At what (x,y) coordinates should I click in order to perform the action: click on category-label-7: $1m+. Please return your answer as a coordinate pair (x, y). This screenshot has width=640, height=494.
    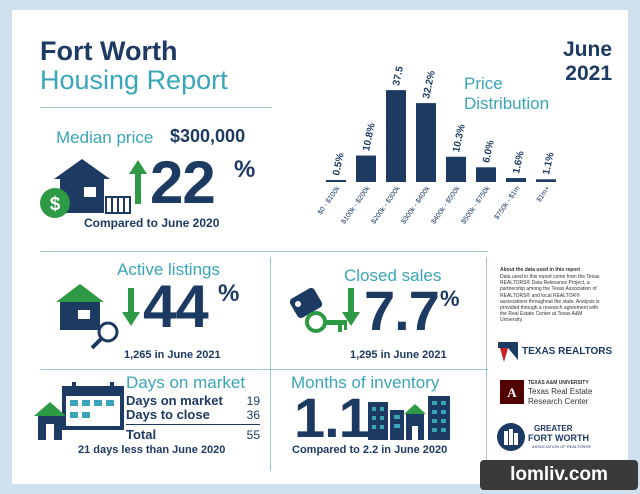
    Looking at the image, I should click on (544, 194).